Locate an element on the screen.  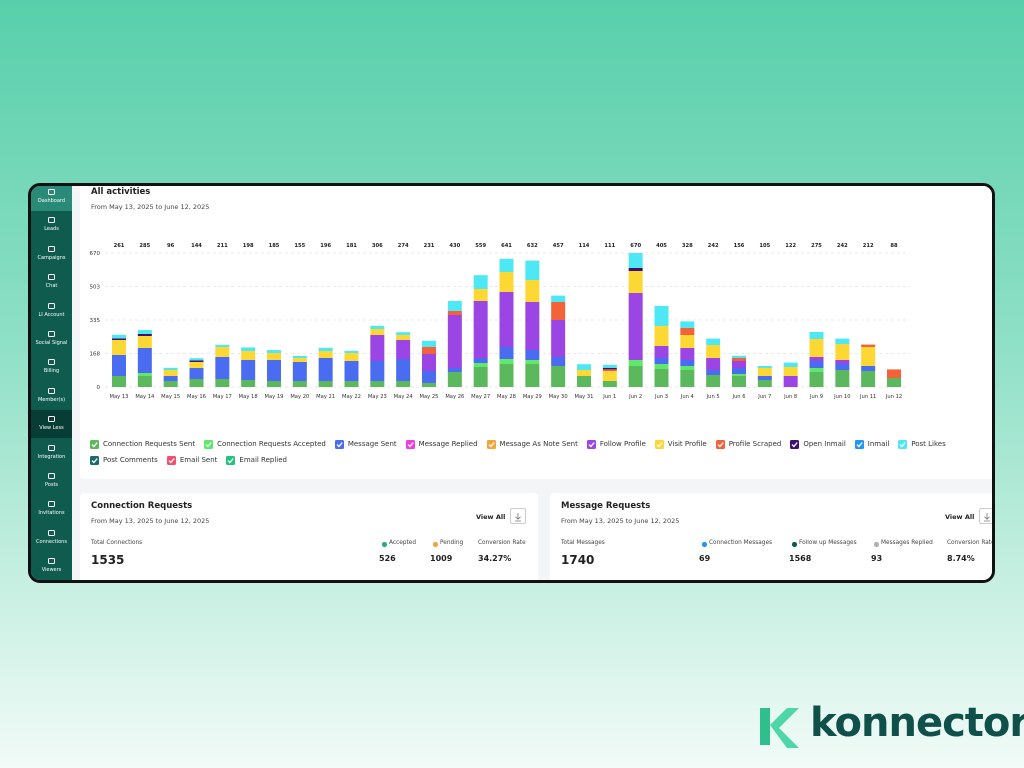
legend-item: Message Sent is located at coordinates (365, 444).